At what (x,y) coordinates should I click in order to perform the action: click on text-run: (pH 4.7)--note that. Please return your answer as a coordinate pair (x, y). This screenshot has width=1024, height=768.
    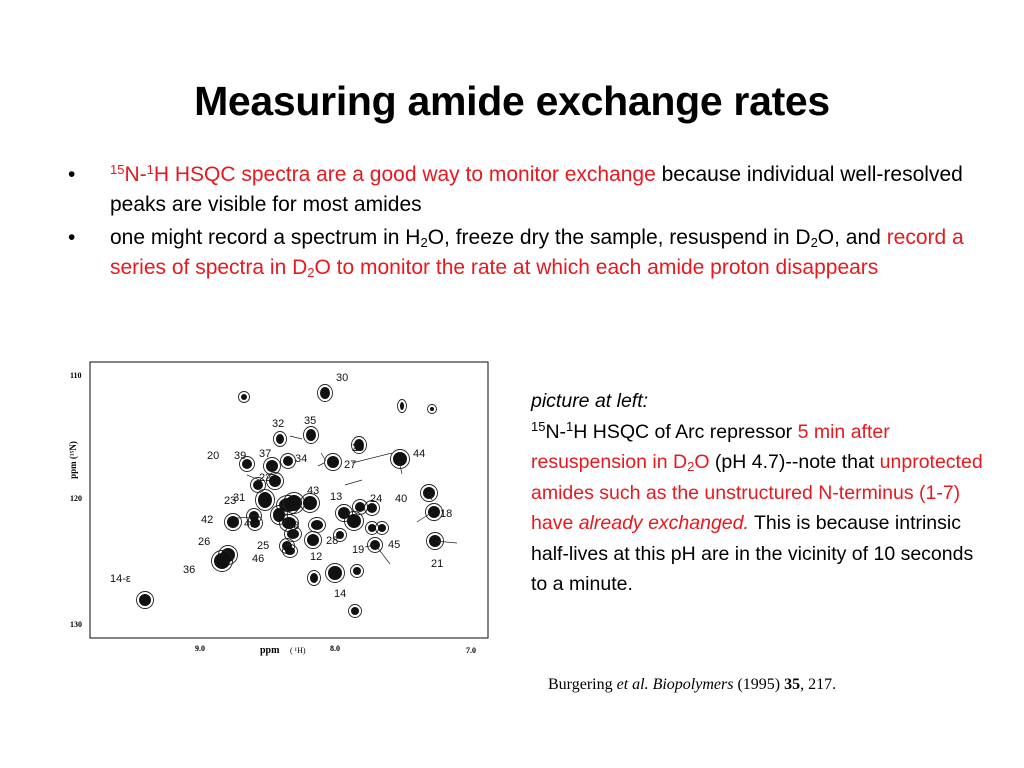
    Looking at the image, I should click on (794, 462).